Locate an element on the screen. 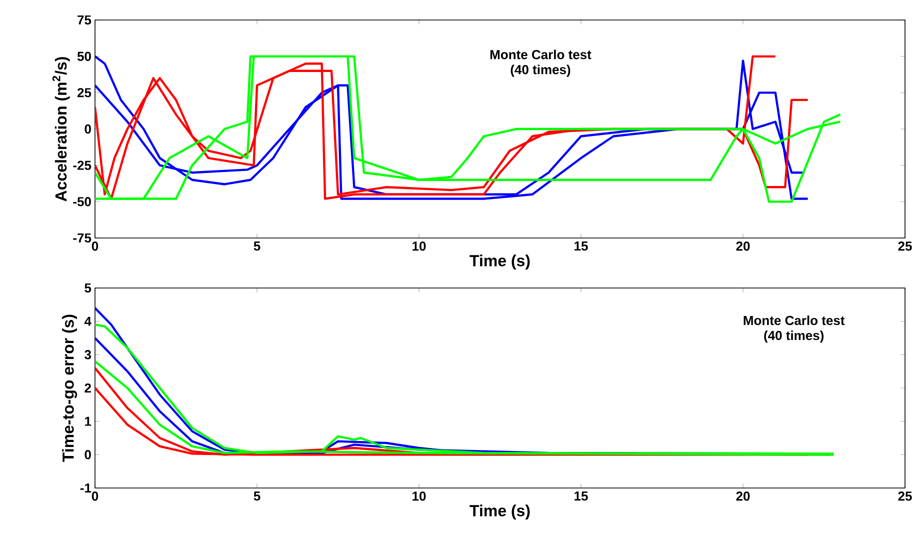 This screenshot has width=915, height=536. y-tick-label: -1 is located at coordinates (86, 488).